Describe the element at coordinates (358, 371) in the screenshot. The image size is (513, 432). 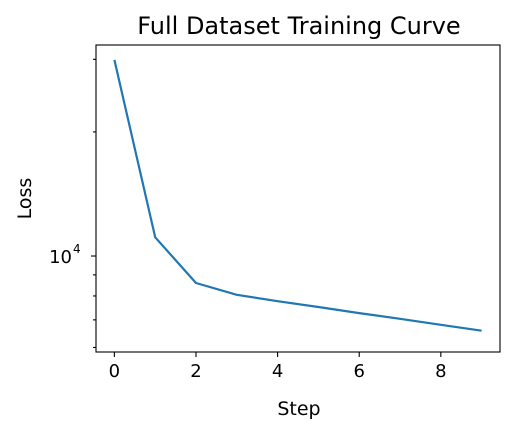
I see `x-tick-label: 6` at that location.